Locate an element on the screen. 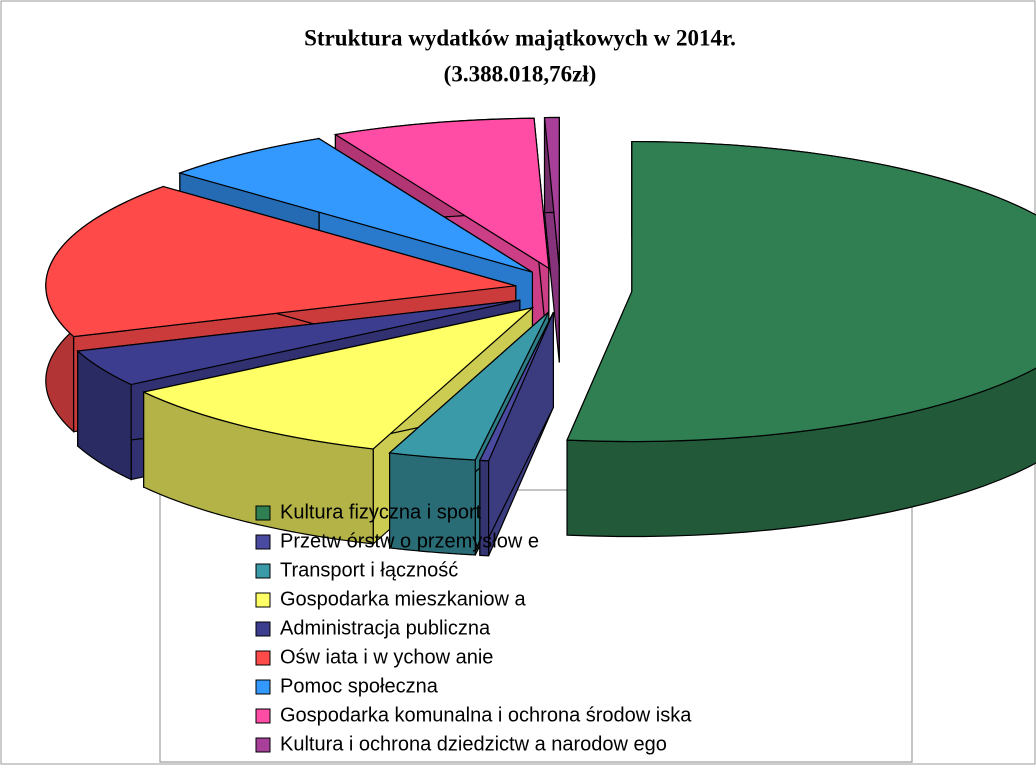  legend-label: Przetw órstw o przemysłow e is located at coordinates (409, 541).